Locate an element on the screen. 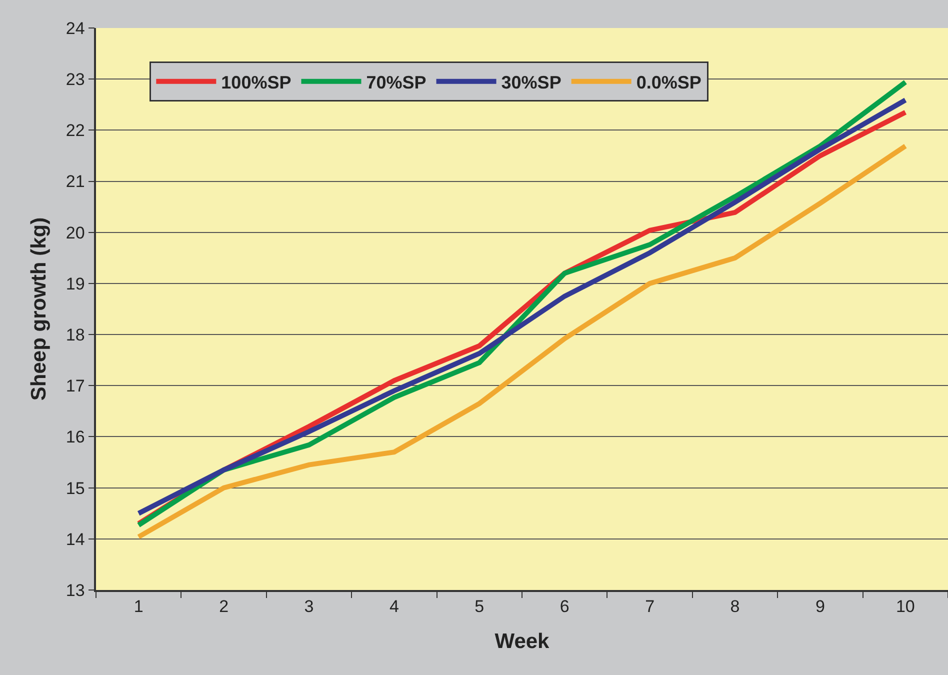  legend-label: 0.0%SP is located at coordinates (669, 82).